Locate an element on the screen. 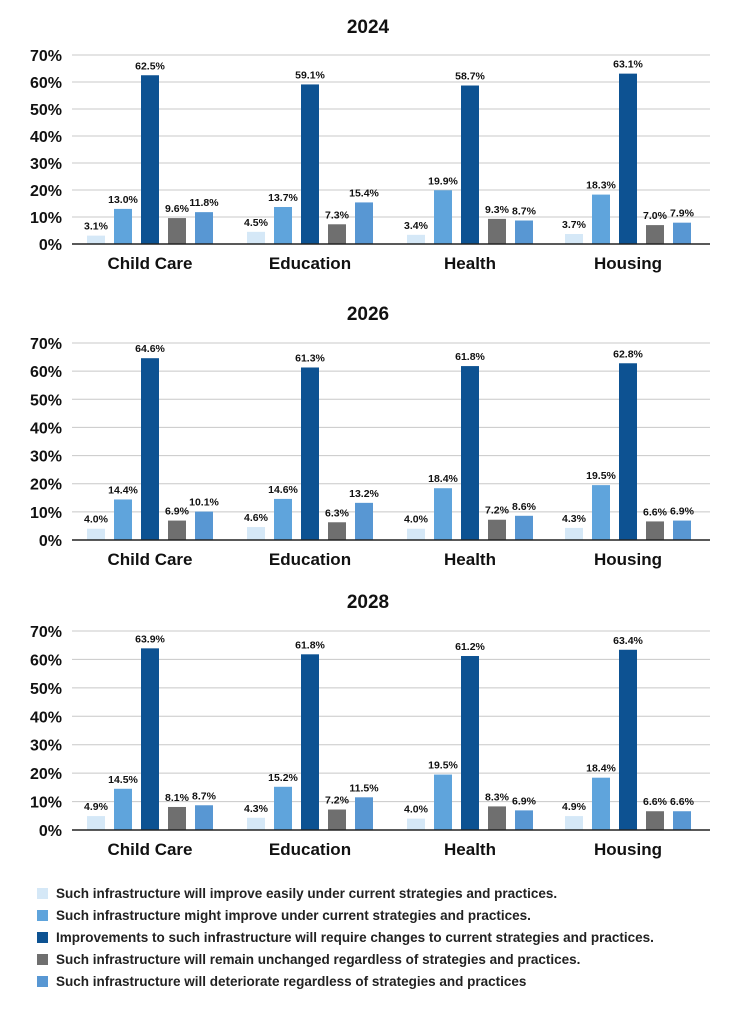 Image resolution: width=737 pixels, height=1024 pixels. y-tick-label: 10% is located at coordinates (46, 803).